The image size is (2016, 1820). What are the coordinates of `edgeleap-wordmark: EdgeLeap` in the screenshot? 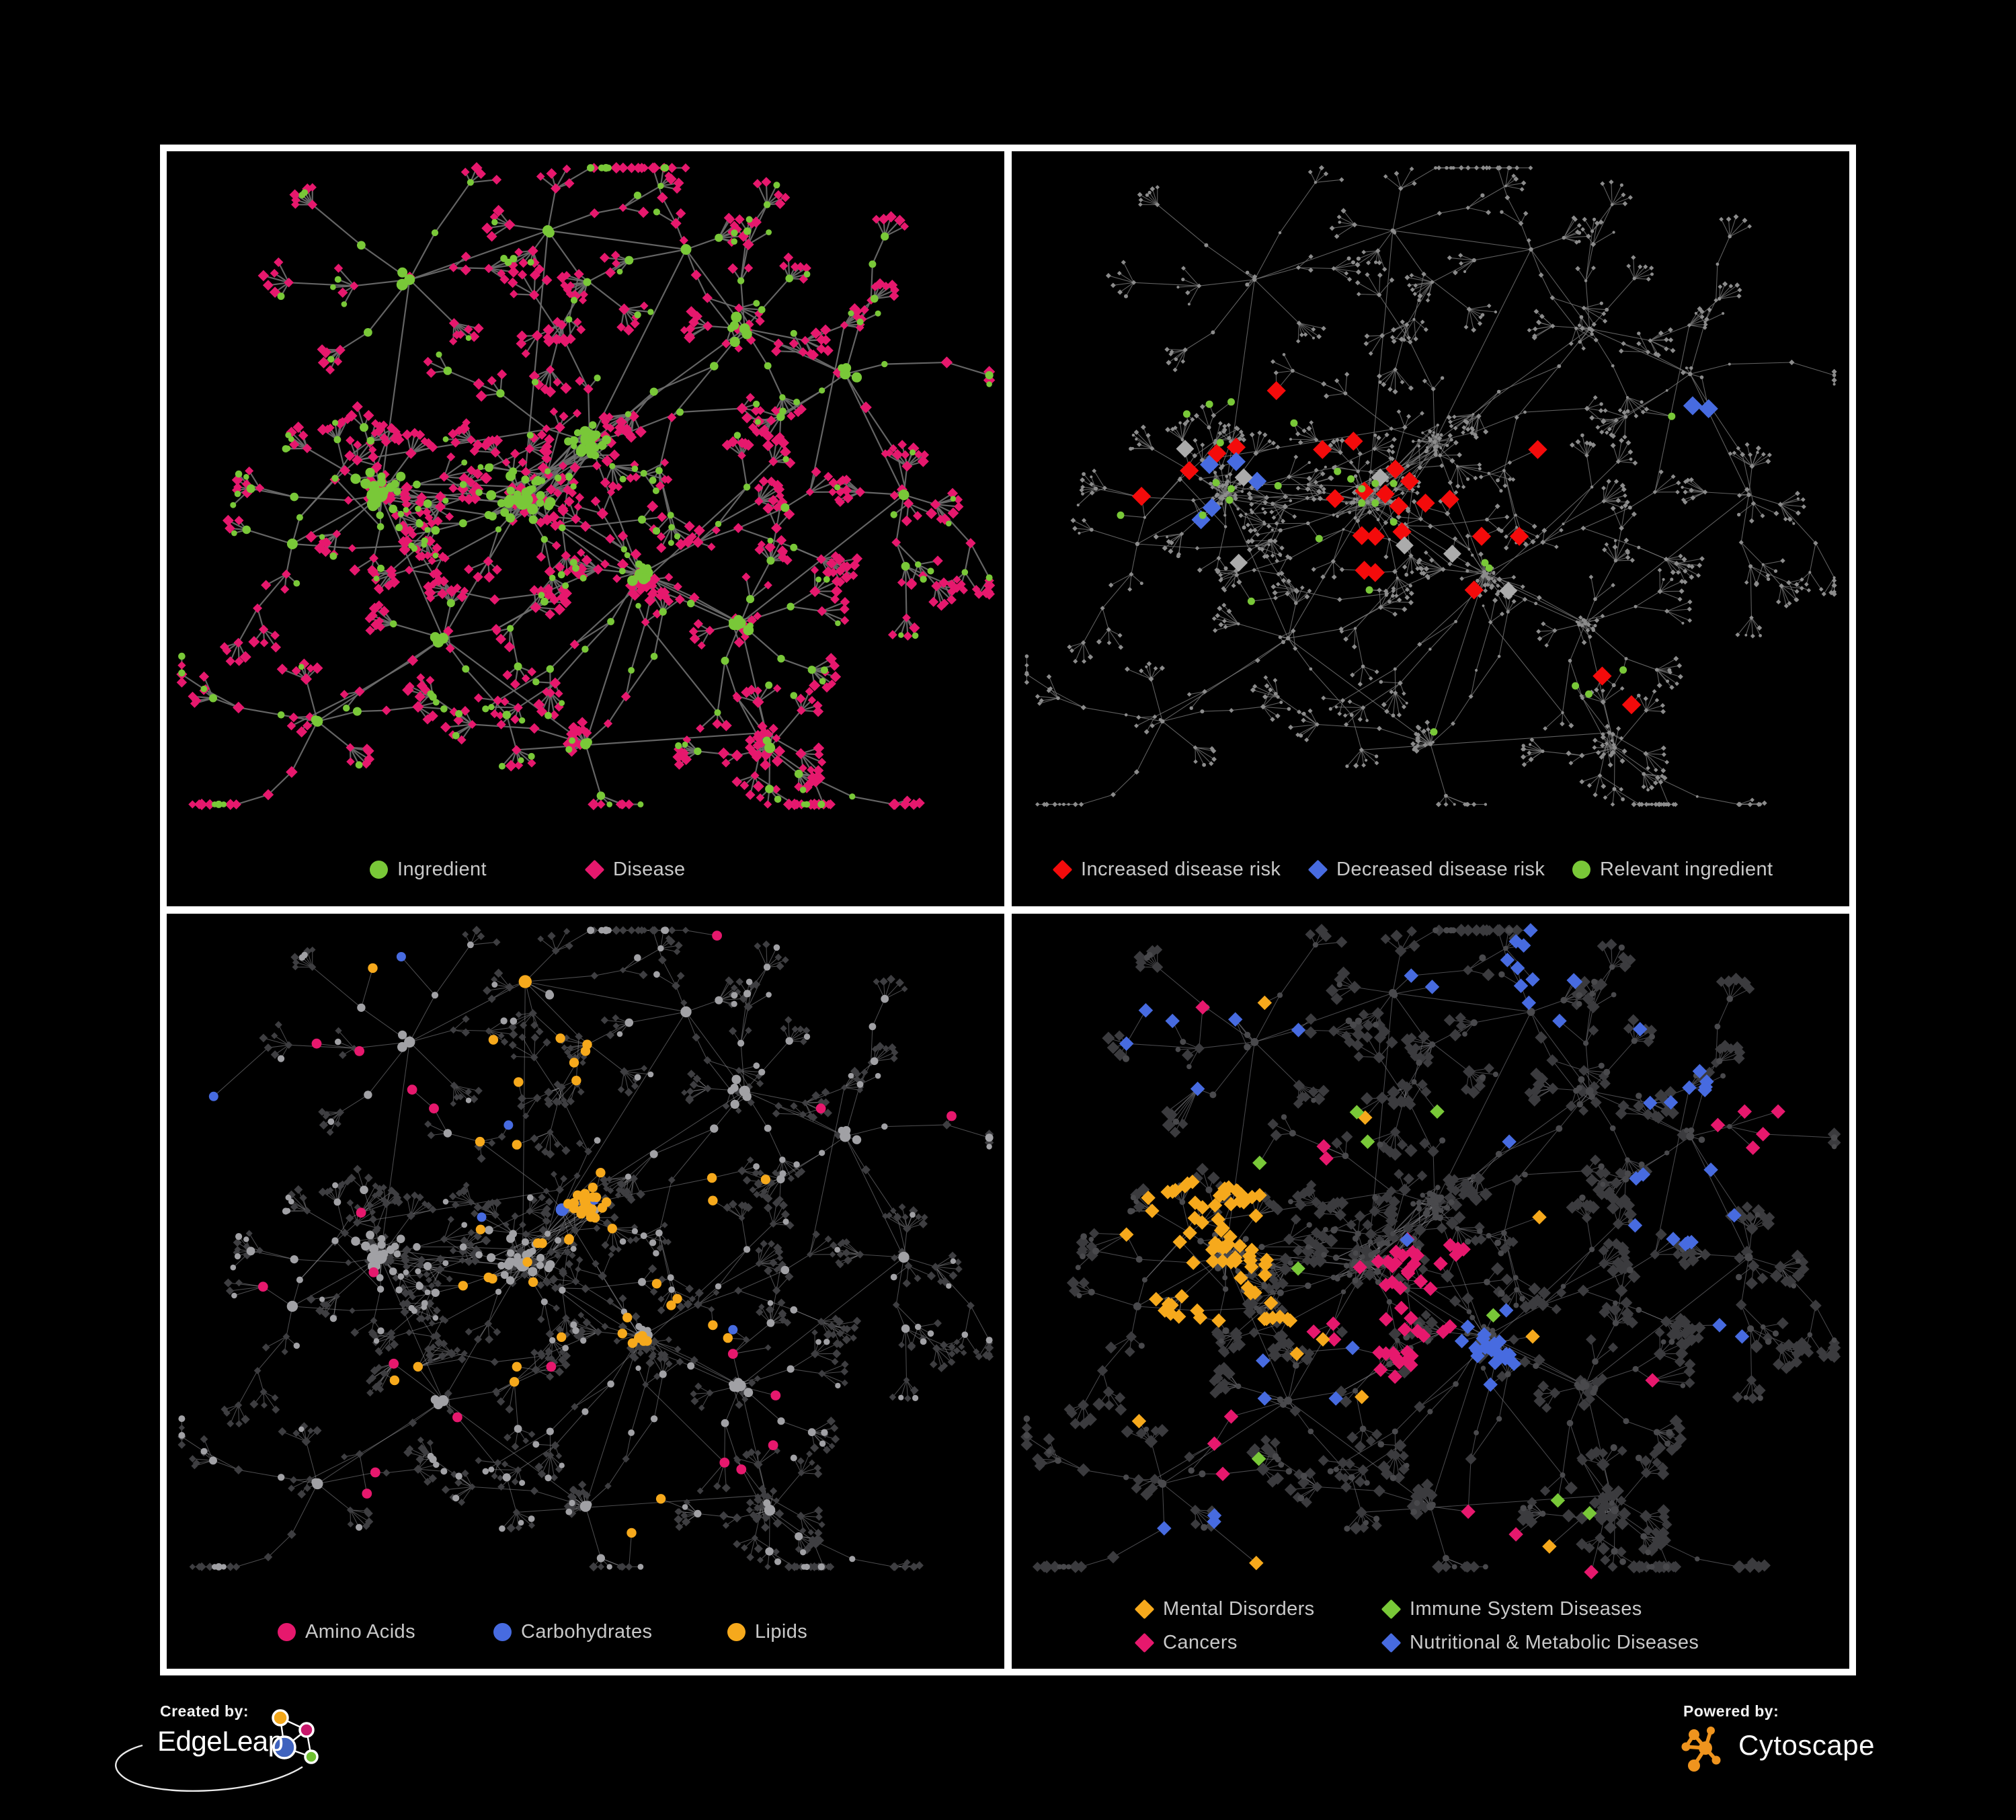 It's located at (220, 1741).